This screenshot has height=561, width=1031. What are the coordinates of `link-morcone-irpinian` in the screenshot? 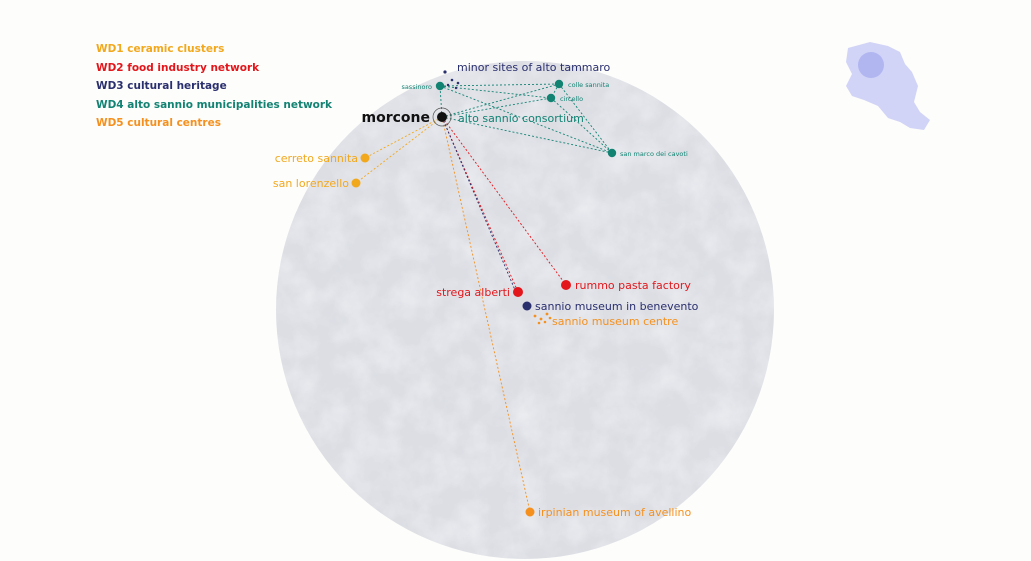 It's located at (486, 314).